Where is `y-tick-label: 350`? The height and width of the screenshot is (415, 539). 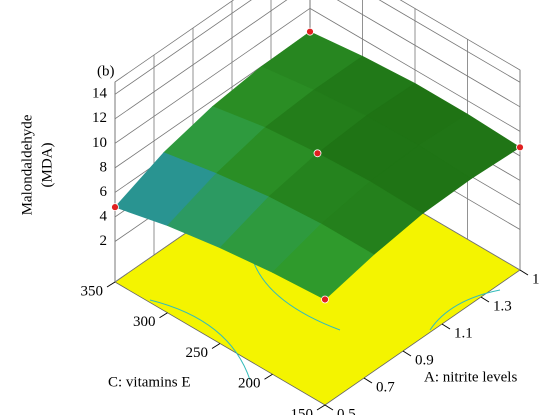
y-tick-label: 350 is located at coordinates (92, 291).